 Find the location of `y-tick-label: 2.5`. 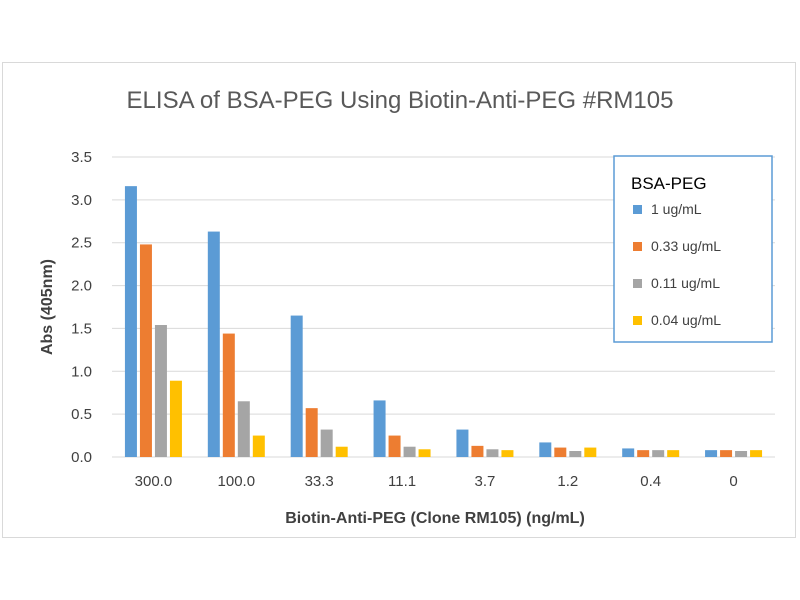

y-tick-label: 2.5 is located at coordinates (81, 243).